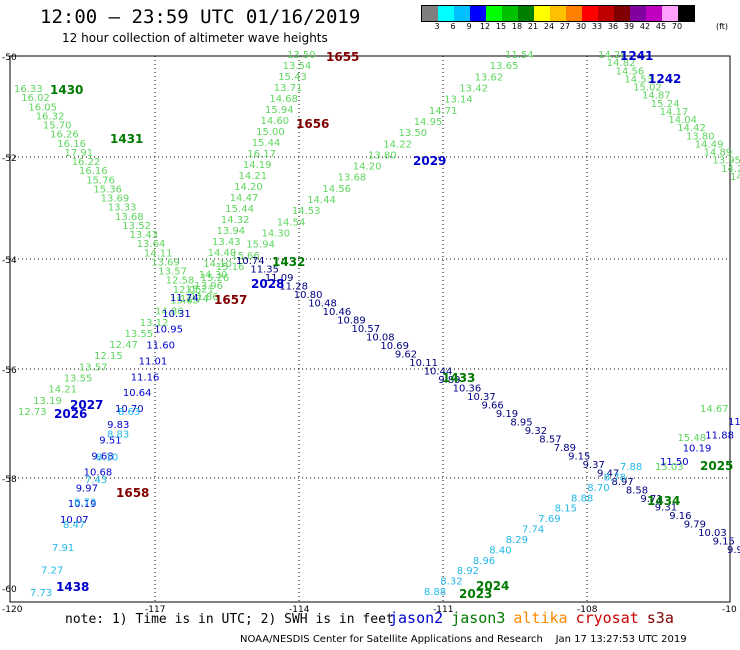 This screenshot has height=650, width=740. I want to click on swh-value: 8.15, so click(566, 509).